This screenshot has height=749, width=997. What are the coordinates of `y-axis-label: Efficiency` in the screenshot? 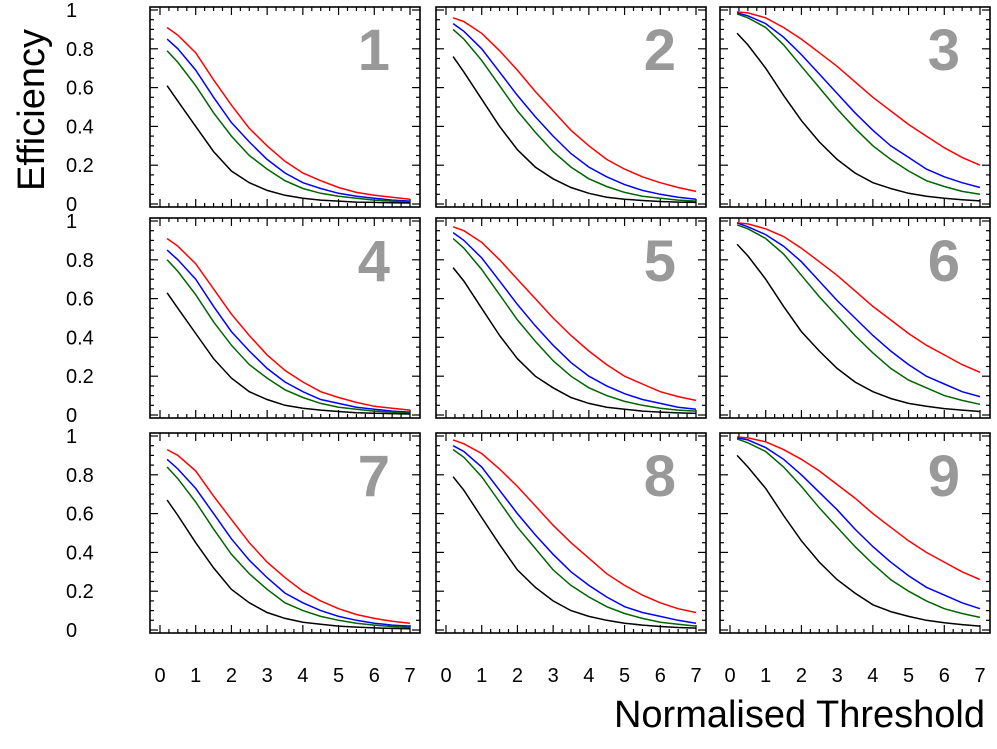 It's located at (32, 110).